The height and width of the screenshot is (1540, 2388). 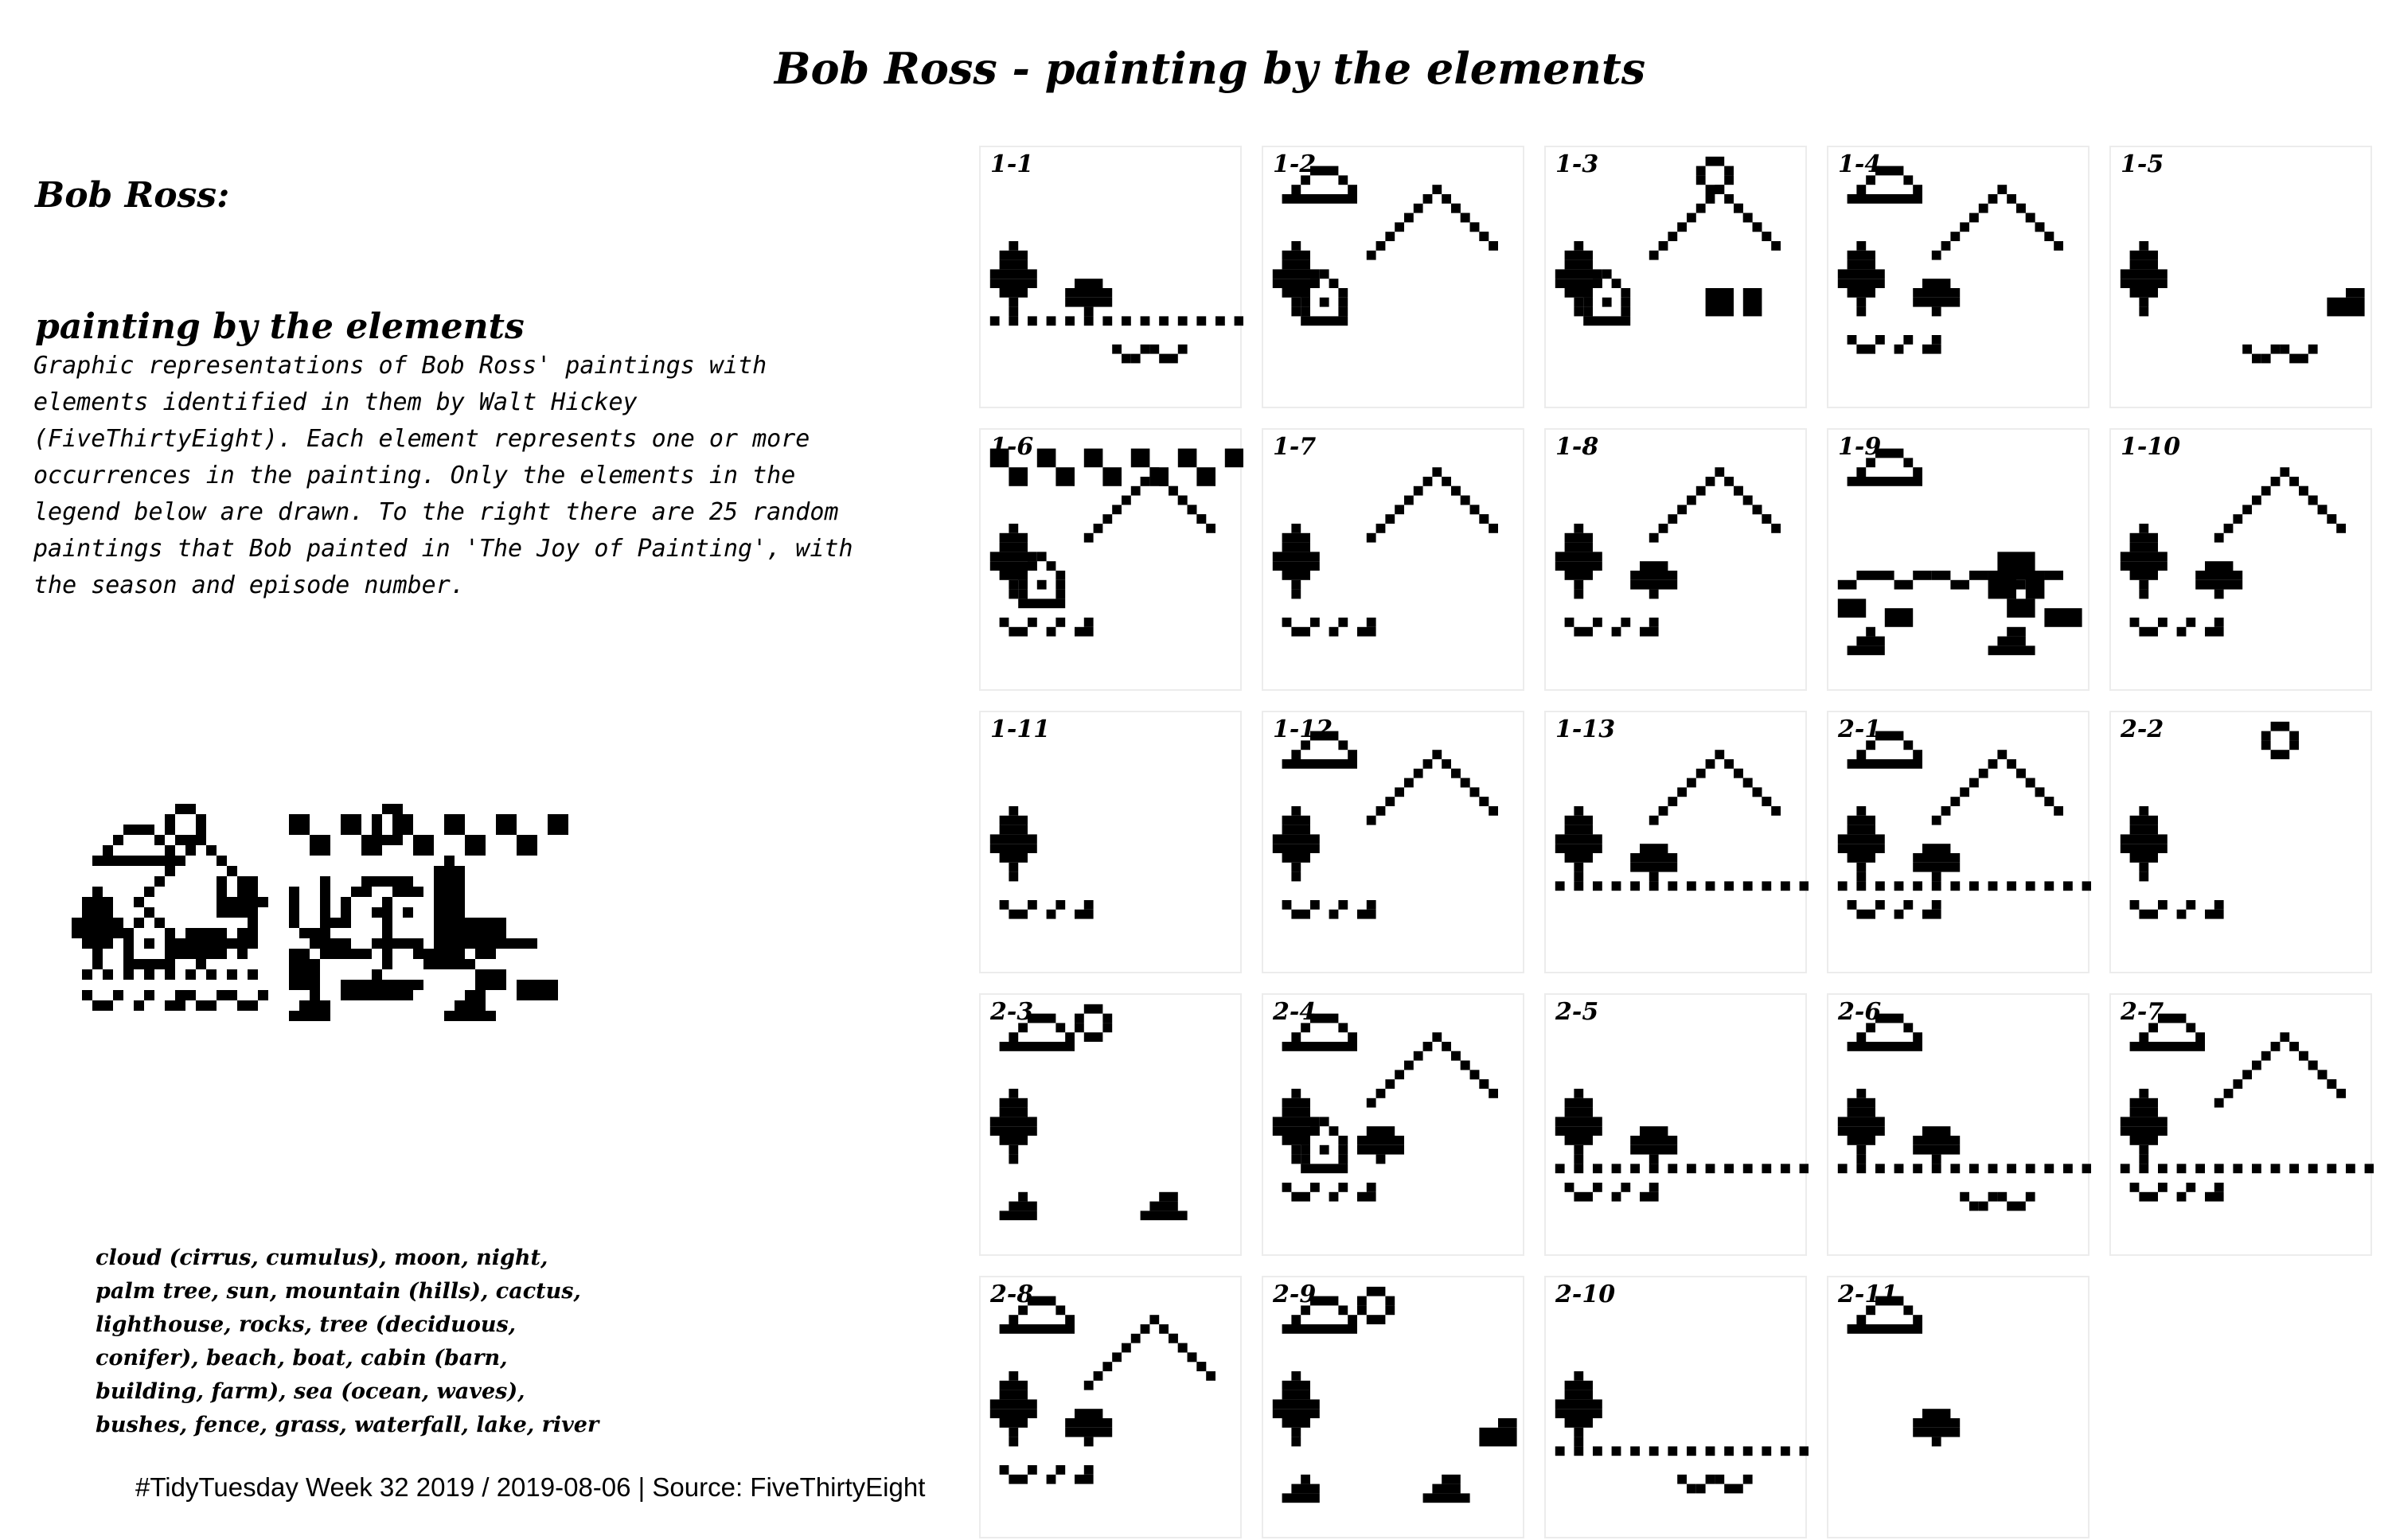 What do you see at coordinates (1586, 729) in the screenshot?
I see `episode-label: 1-13` at bounding box center [1586, 729].